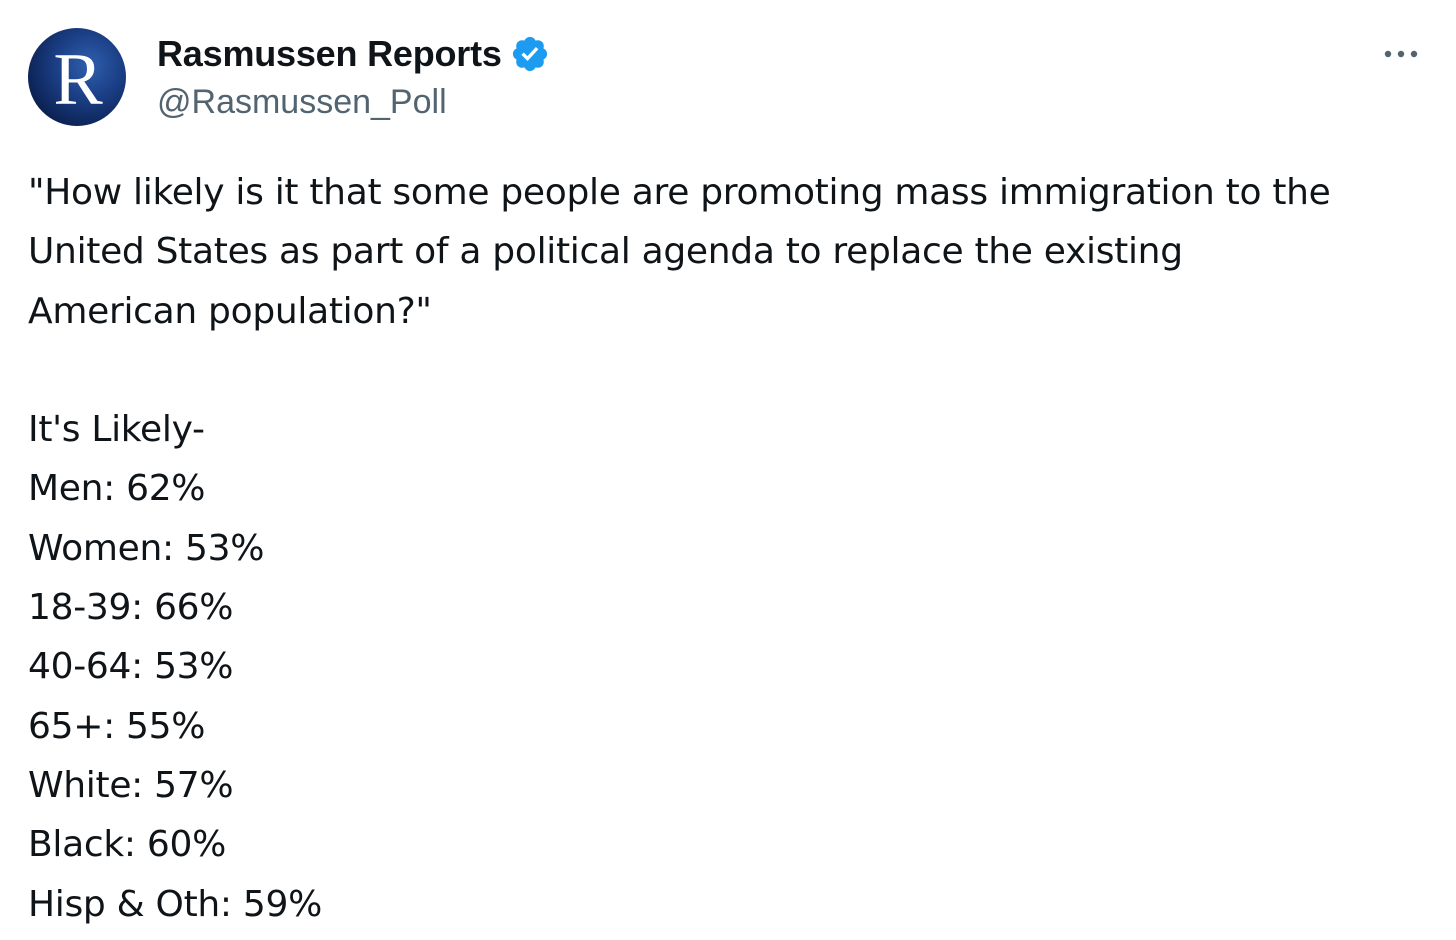  I want to click on result-white: White: 57%, so click(131, 785).